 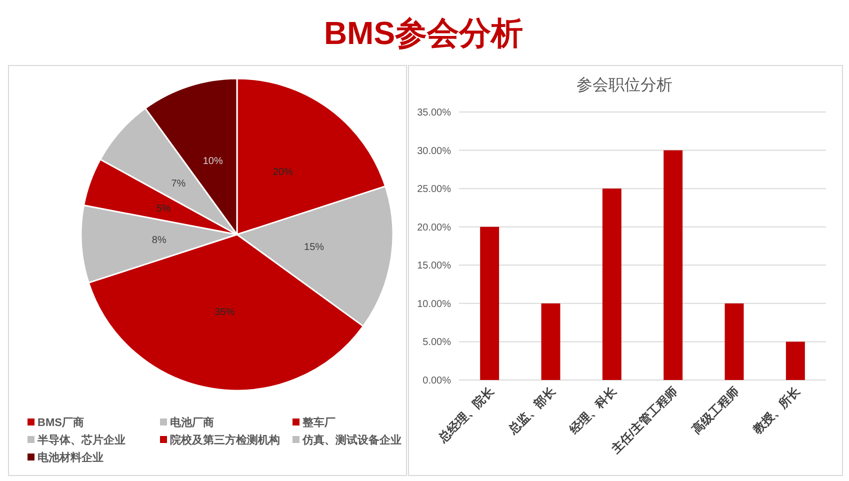 I want to click on y-tick-label: 0.00%, so click(x=437, y=381).